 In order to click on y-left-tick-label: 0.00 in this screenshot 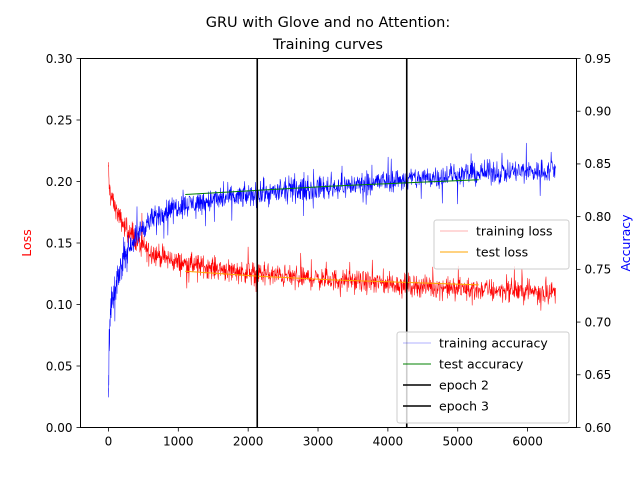, I will do `click(59, 428)`.